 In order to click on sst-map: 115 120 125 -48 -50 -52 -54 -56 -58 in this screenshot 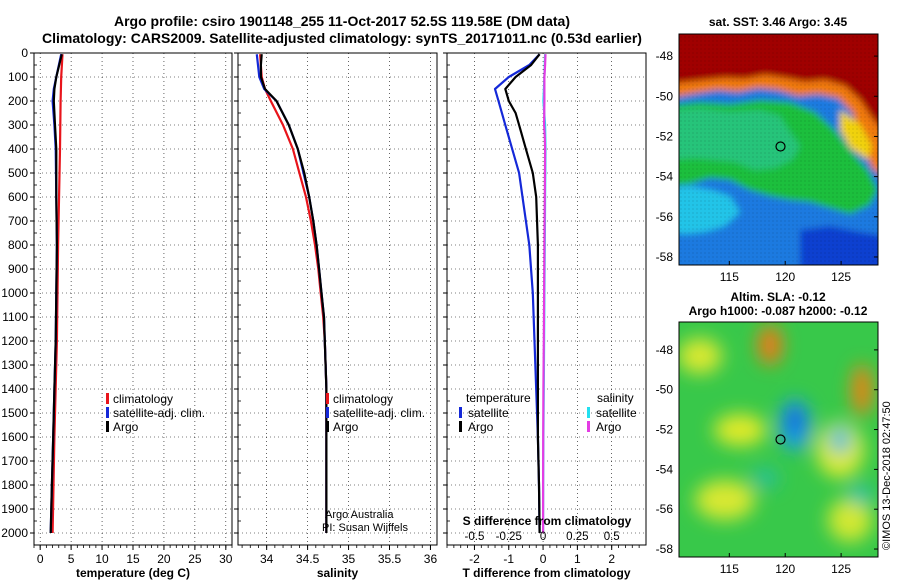, I will do `click(767, 158)`.